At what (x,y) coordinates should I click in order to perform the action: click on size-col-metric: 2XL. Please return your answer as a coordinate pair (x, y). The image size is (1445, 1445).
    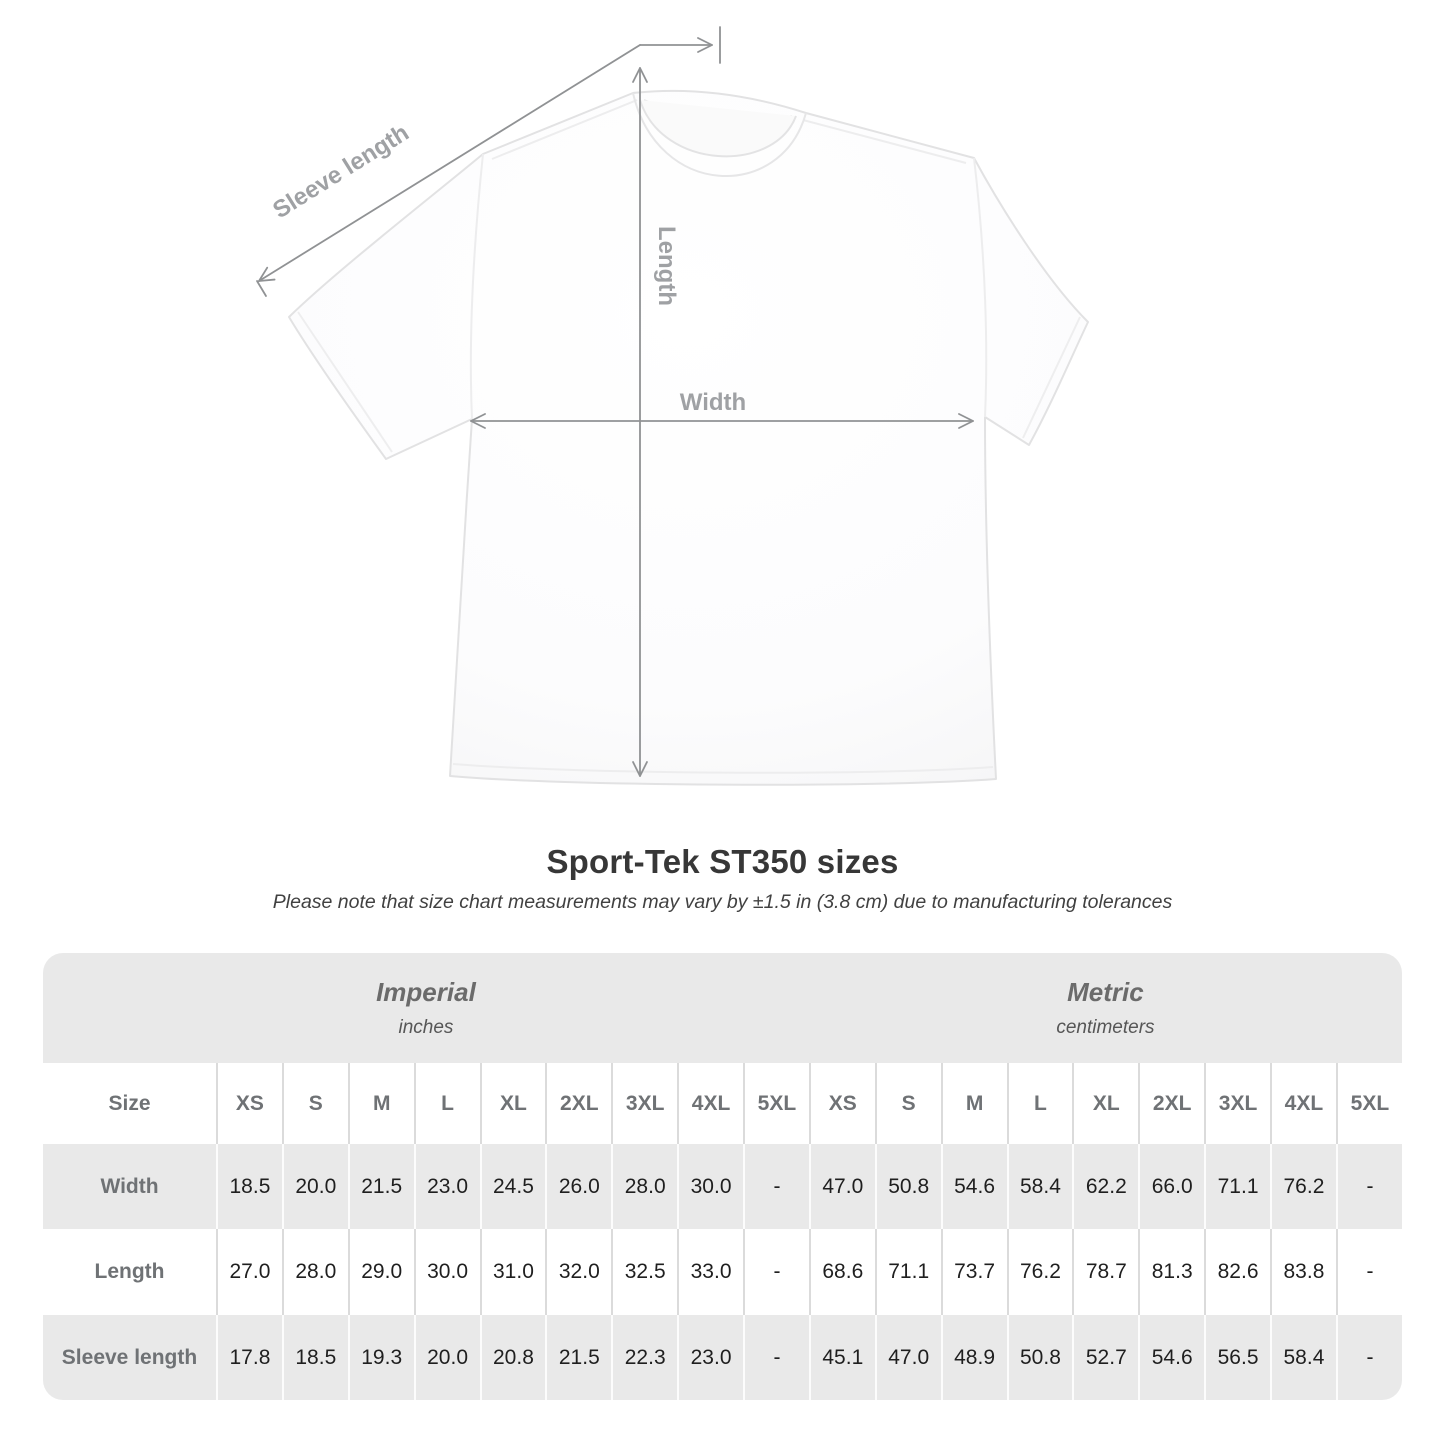
    Looking at the image, I should click on (1171, 1103).